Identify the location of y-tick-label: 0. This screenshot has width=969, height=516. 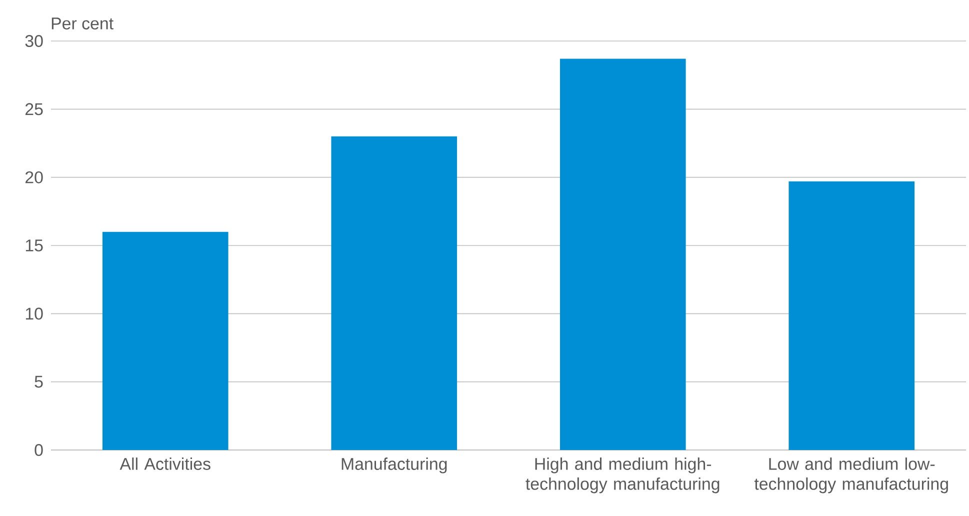
(38, 450).